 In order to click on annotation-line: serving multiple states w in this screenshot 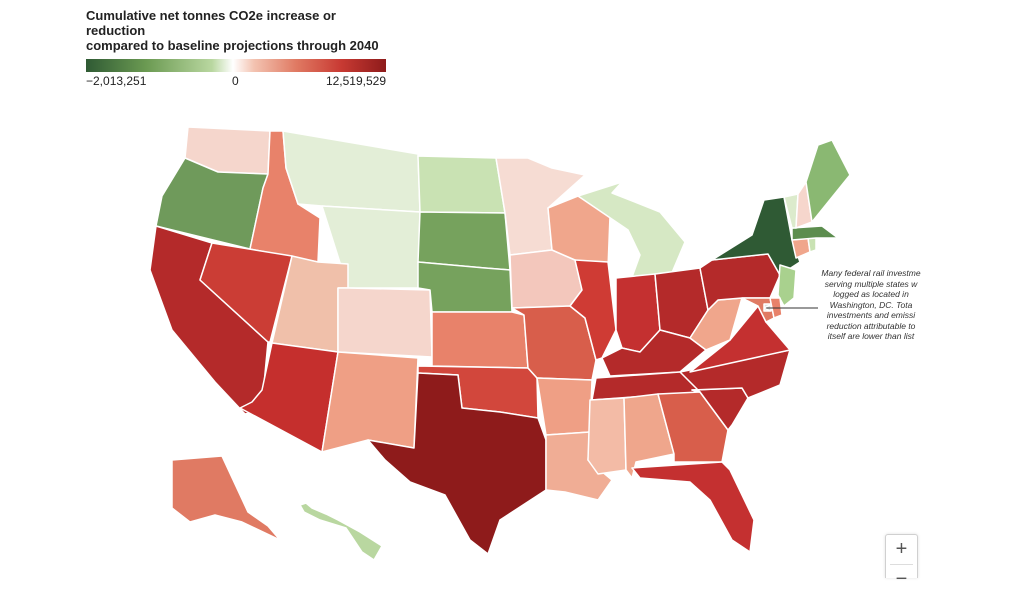, I will do `click(871, 283)`.